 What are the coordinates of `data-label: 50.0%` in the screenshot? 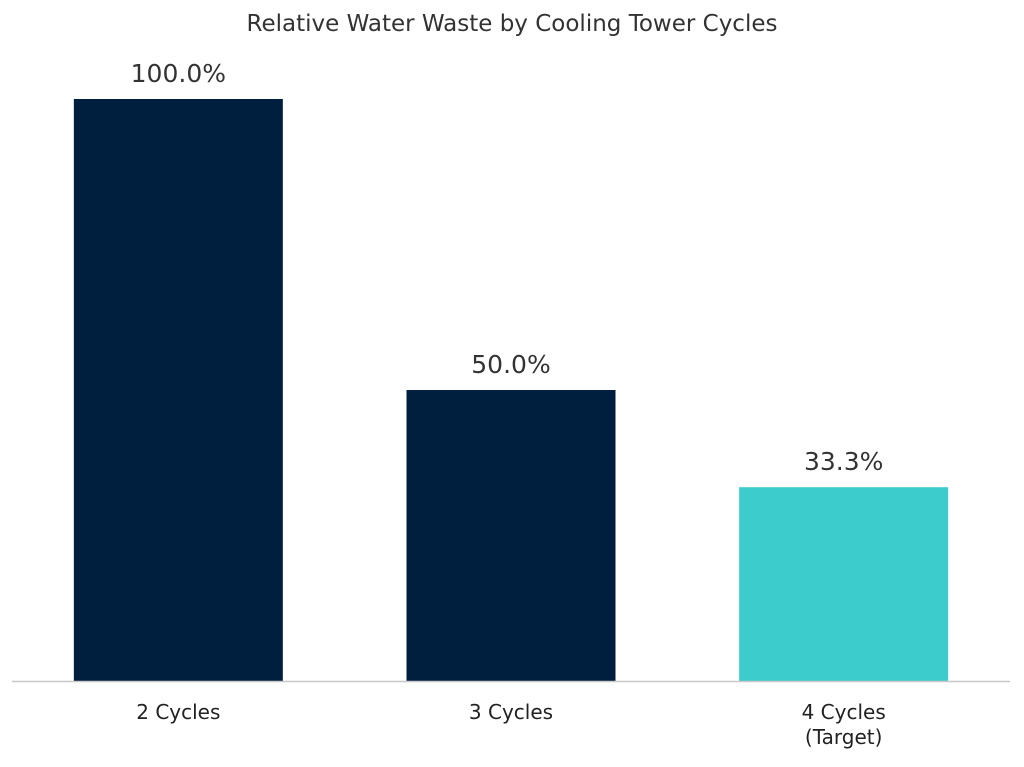 It's located at (510, 364).